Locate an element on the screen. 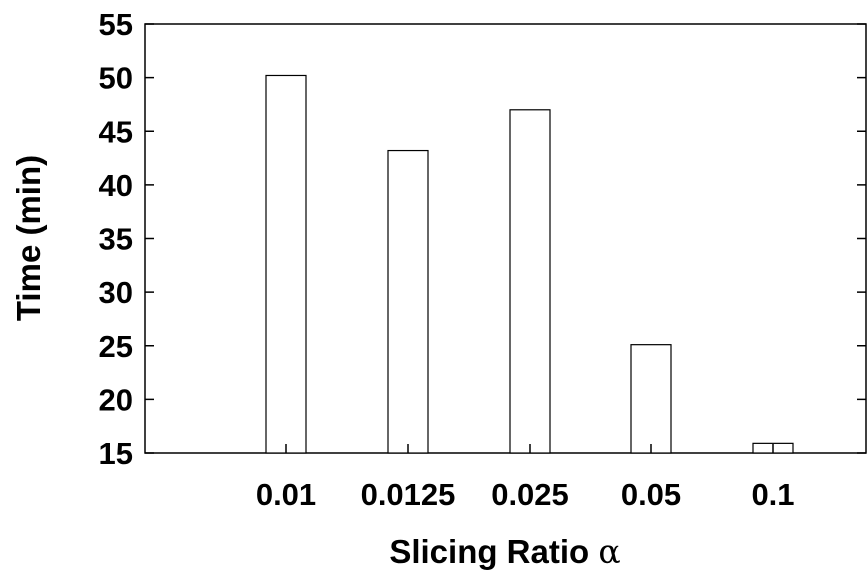 The height and width of the screenshot is (576, 867). x-tick-label: 0.1 is located at coordinates (772, 494).